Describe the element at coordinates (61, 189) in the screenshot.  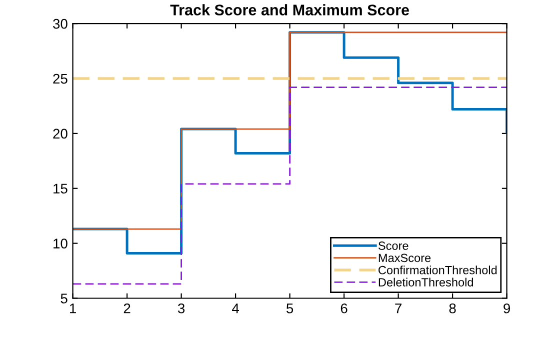
I see `y-tick-label: 15` at that location.